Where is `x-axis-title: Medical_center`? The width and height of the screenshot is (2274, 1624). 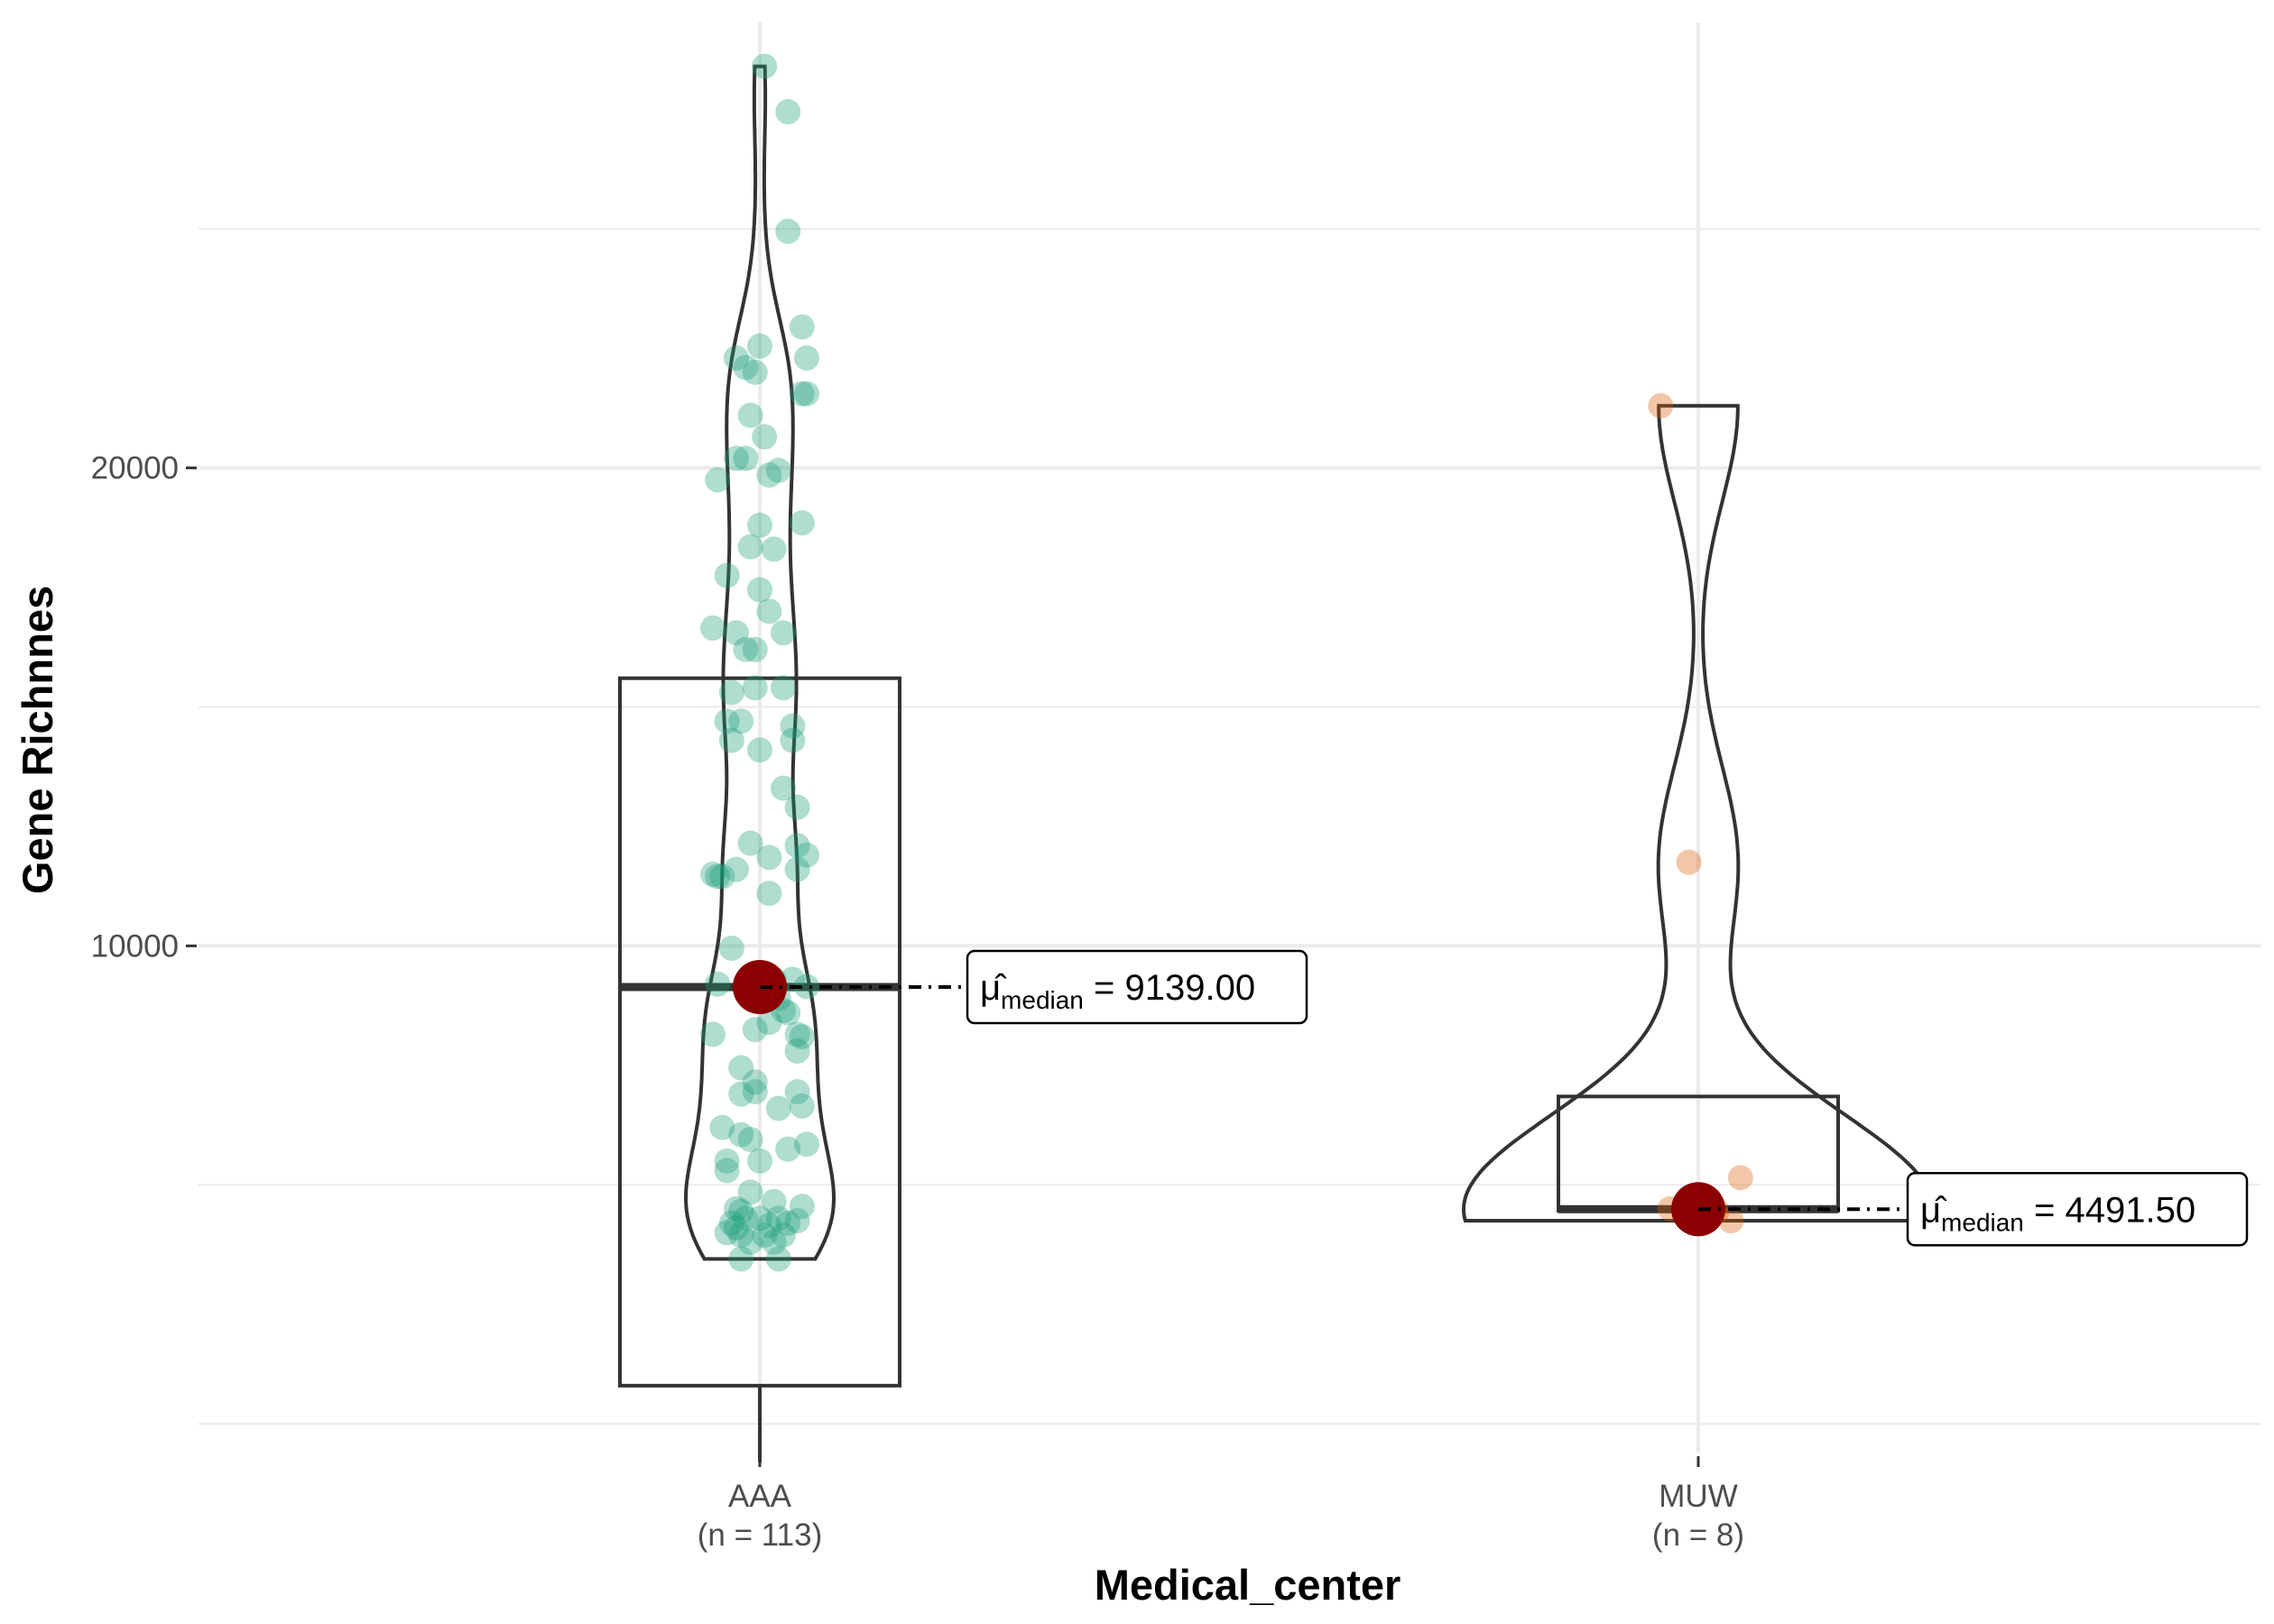 x-axis-title: Medical_center is located at coordinates (1248, 1585).